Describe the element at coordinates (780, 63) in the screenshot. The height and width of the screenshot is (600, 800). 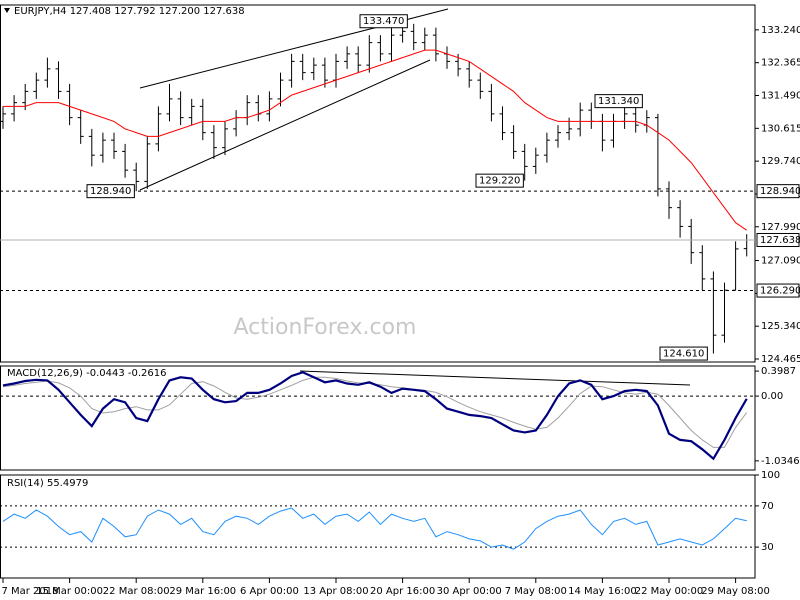
I see `y-tick-label: 132.365` at that location.